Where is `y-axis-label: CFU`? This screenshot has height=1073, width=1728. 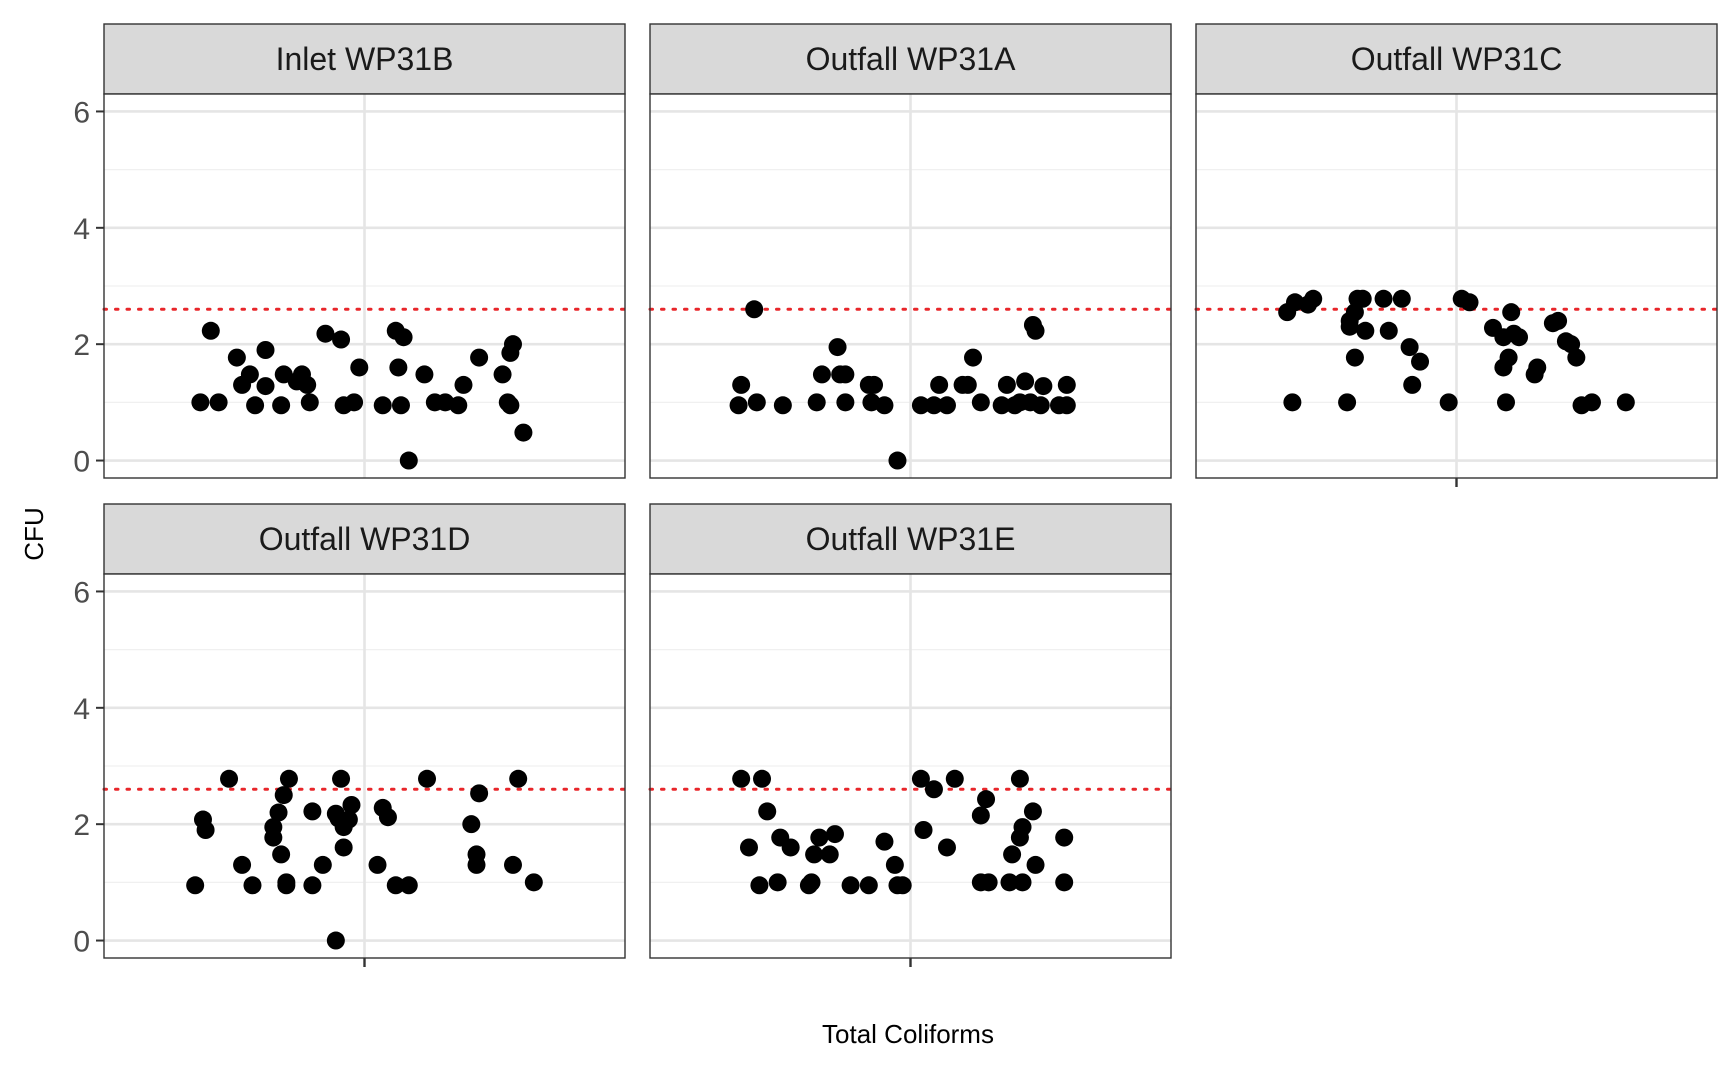
y-axis-label: CFU is located at coordinates (34, 533).